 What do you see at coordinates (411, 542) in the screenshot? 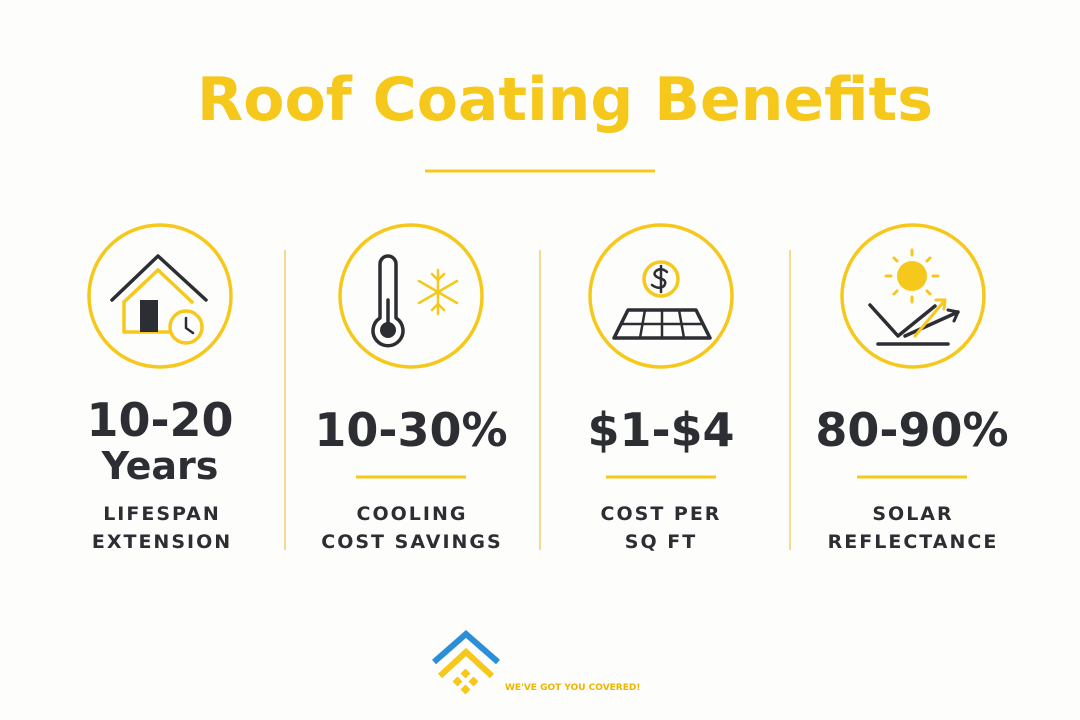
I see `stat-label: COST SAVINGS` at bounding box center [411, 542].